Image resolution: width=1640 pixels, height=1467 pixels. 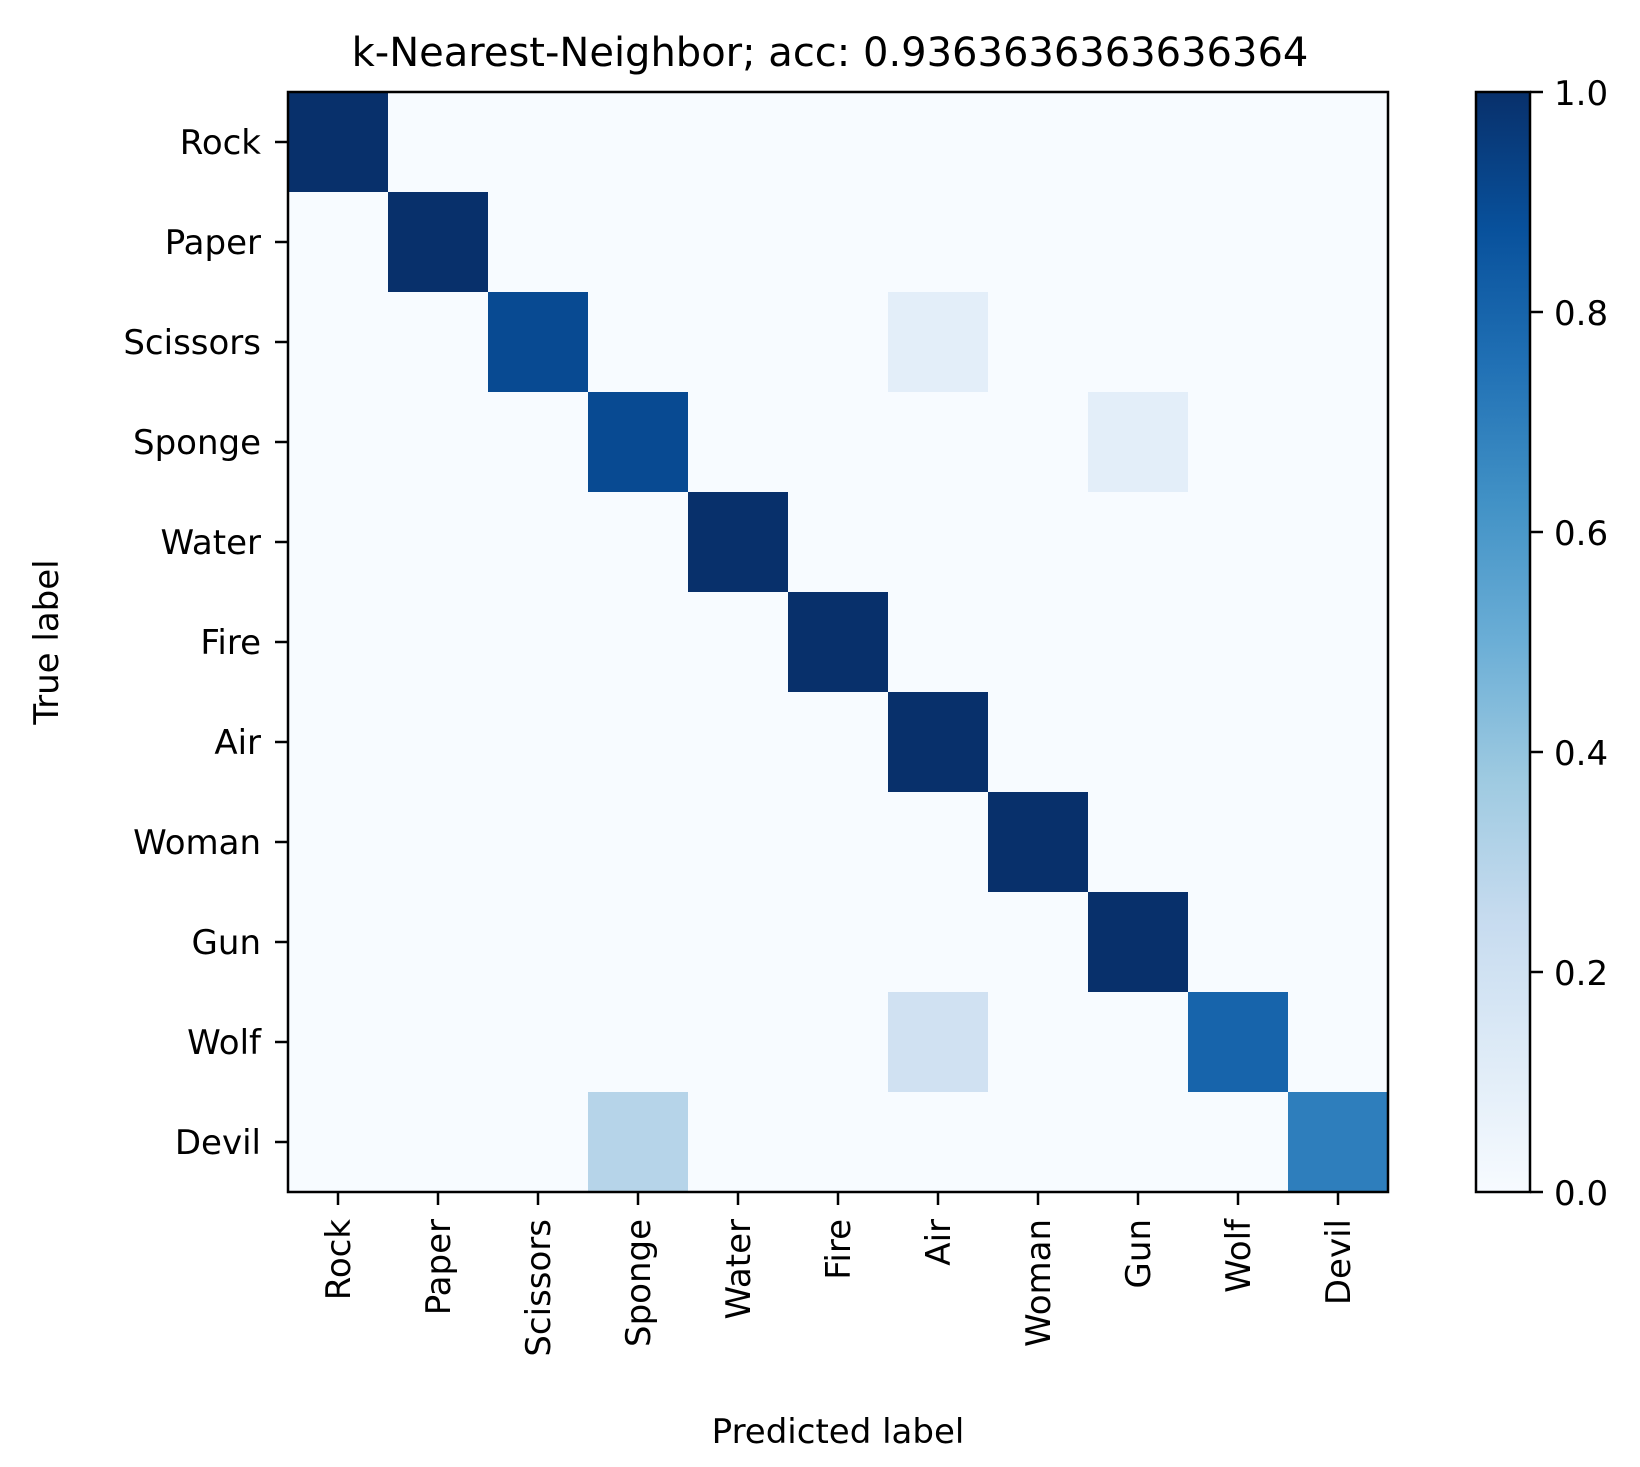 I want to click on x-tick-label: Wolf, so click(x=1239, y=1255).